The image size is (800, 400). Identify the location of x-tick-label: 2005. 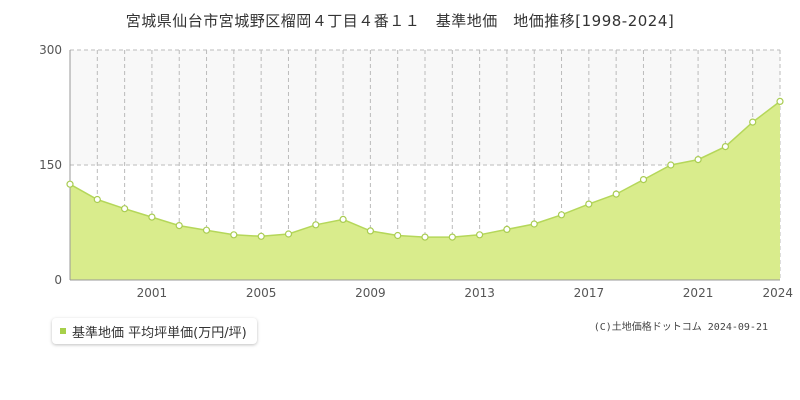
(261, 293).